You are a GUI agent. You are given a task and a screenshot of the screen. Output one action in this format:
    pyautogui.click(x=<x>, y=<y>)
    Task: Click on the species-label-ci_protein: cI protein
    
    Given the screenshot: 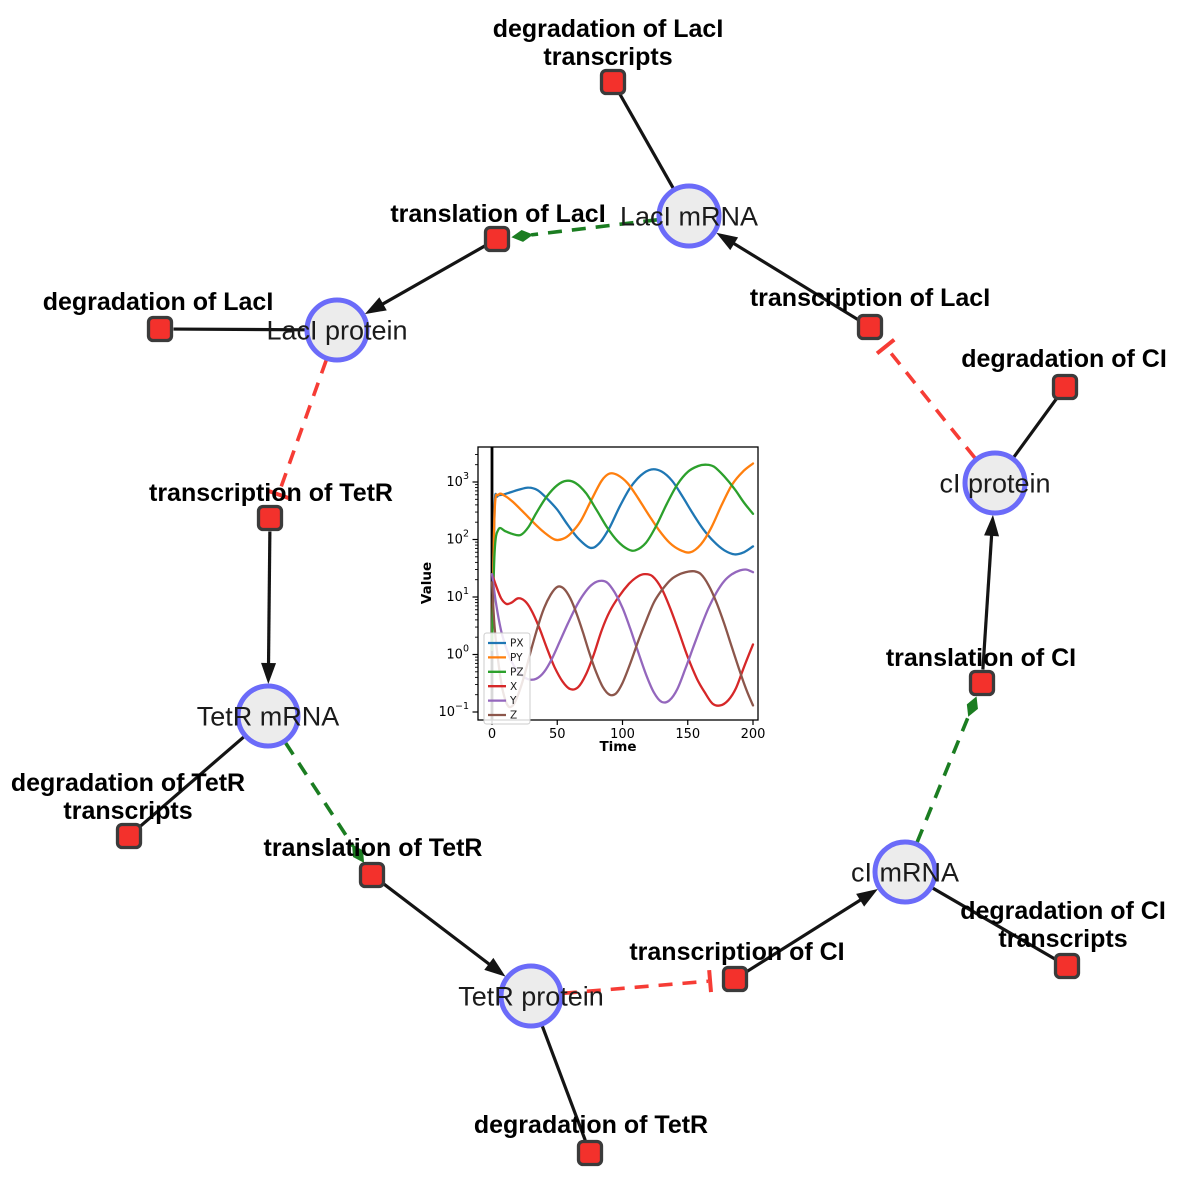 What is the action you would take?
    pyautogui.click(x=994, y=484)
    